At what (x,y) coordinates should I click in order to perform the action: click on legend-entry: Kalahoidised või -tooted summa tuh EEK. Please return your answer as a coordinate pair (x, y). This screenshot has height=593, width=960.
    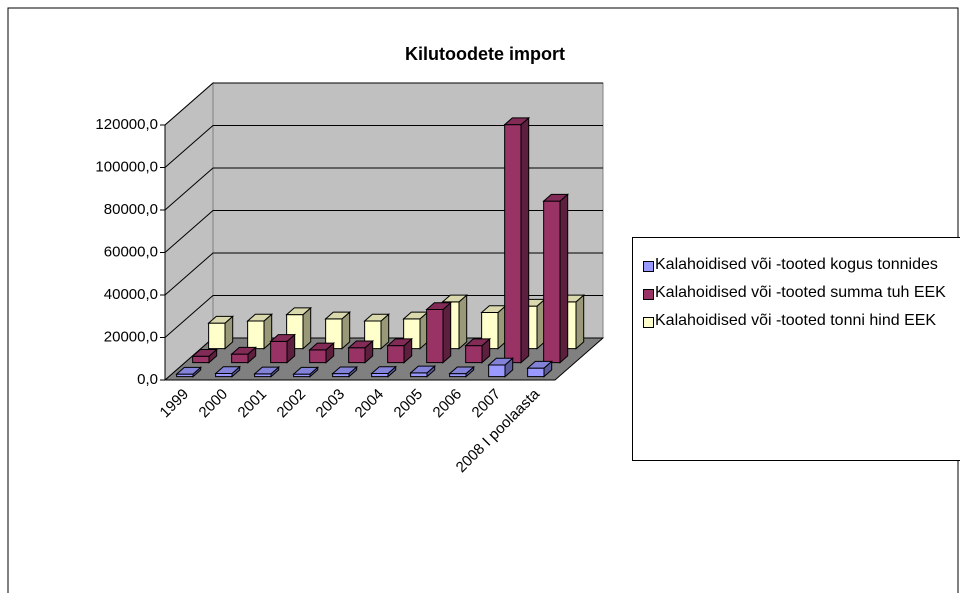
    Looking at the image, I should click on (799, 293).